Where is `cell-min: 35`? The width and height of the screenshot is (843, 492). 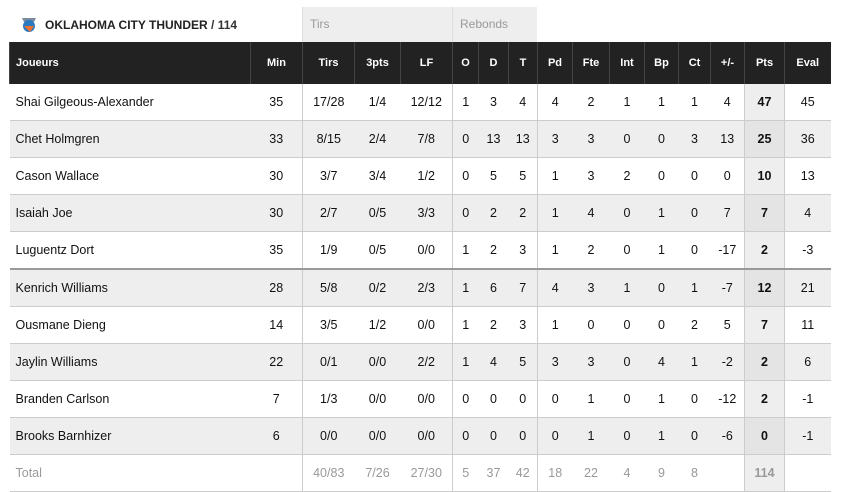
cell-min: 35 is located at coordinates (276, 102).